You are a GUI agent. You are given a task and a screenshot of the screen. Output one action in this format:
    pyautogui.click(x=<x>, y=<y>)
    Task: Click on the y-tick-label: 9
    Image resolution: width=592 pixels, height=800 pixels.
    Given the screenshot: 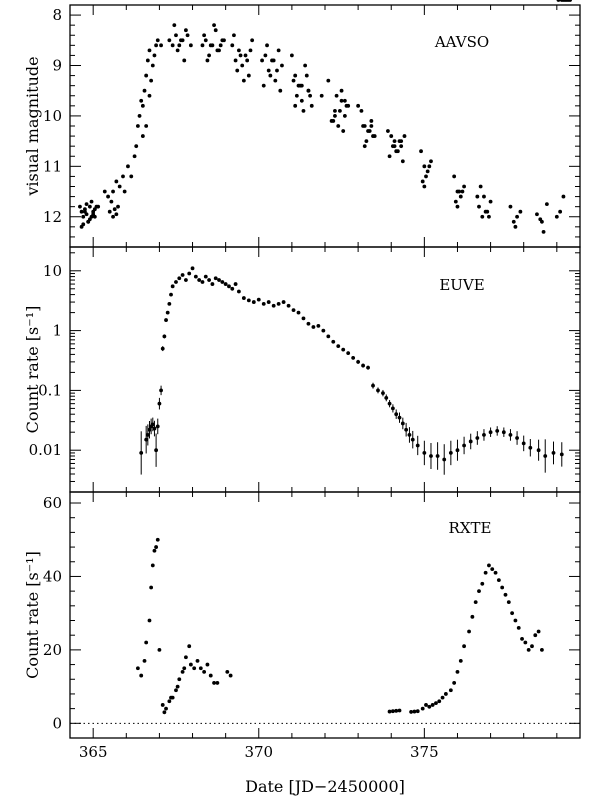 What is the action you would take?
    pyautogui.click(x=57, y=66)
    